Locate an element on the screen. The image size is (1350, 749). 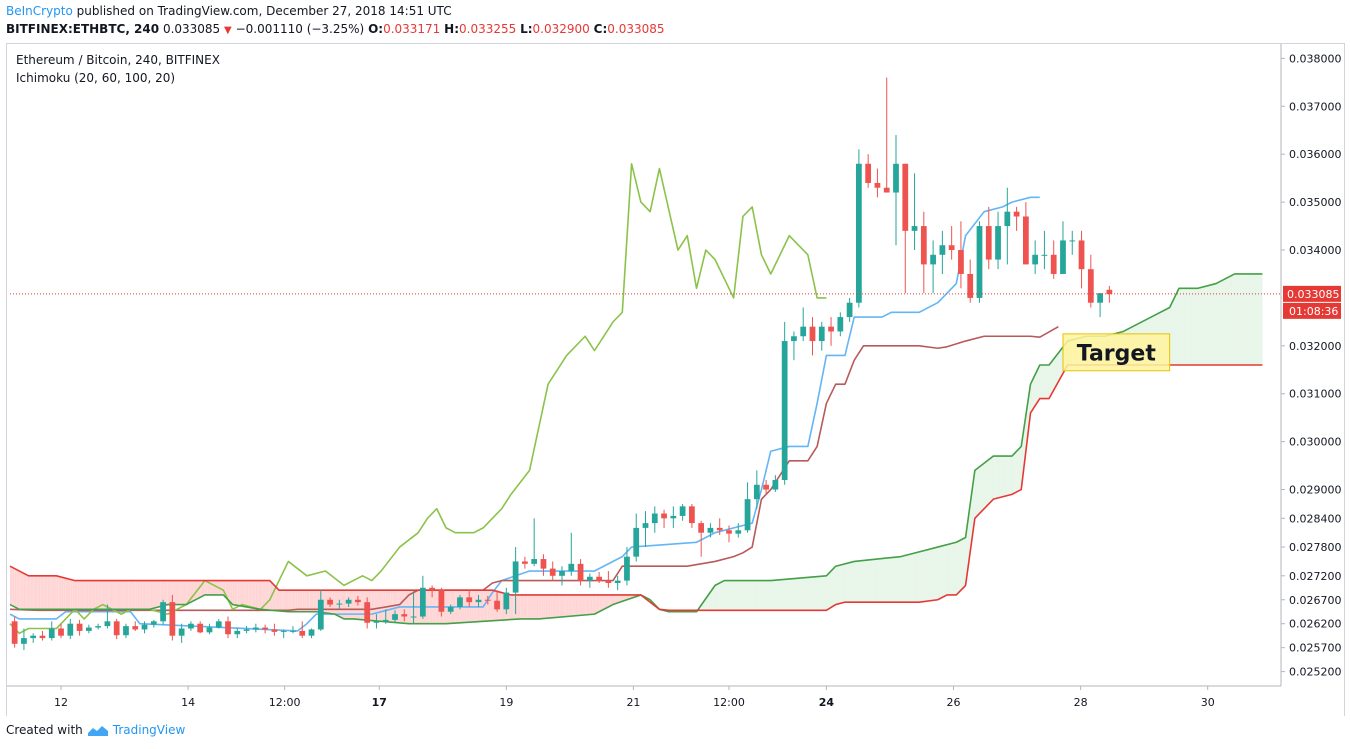
x-tick-label: 28 is located at coordinates (1081, 702).